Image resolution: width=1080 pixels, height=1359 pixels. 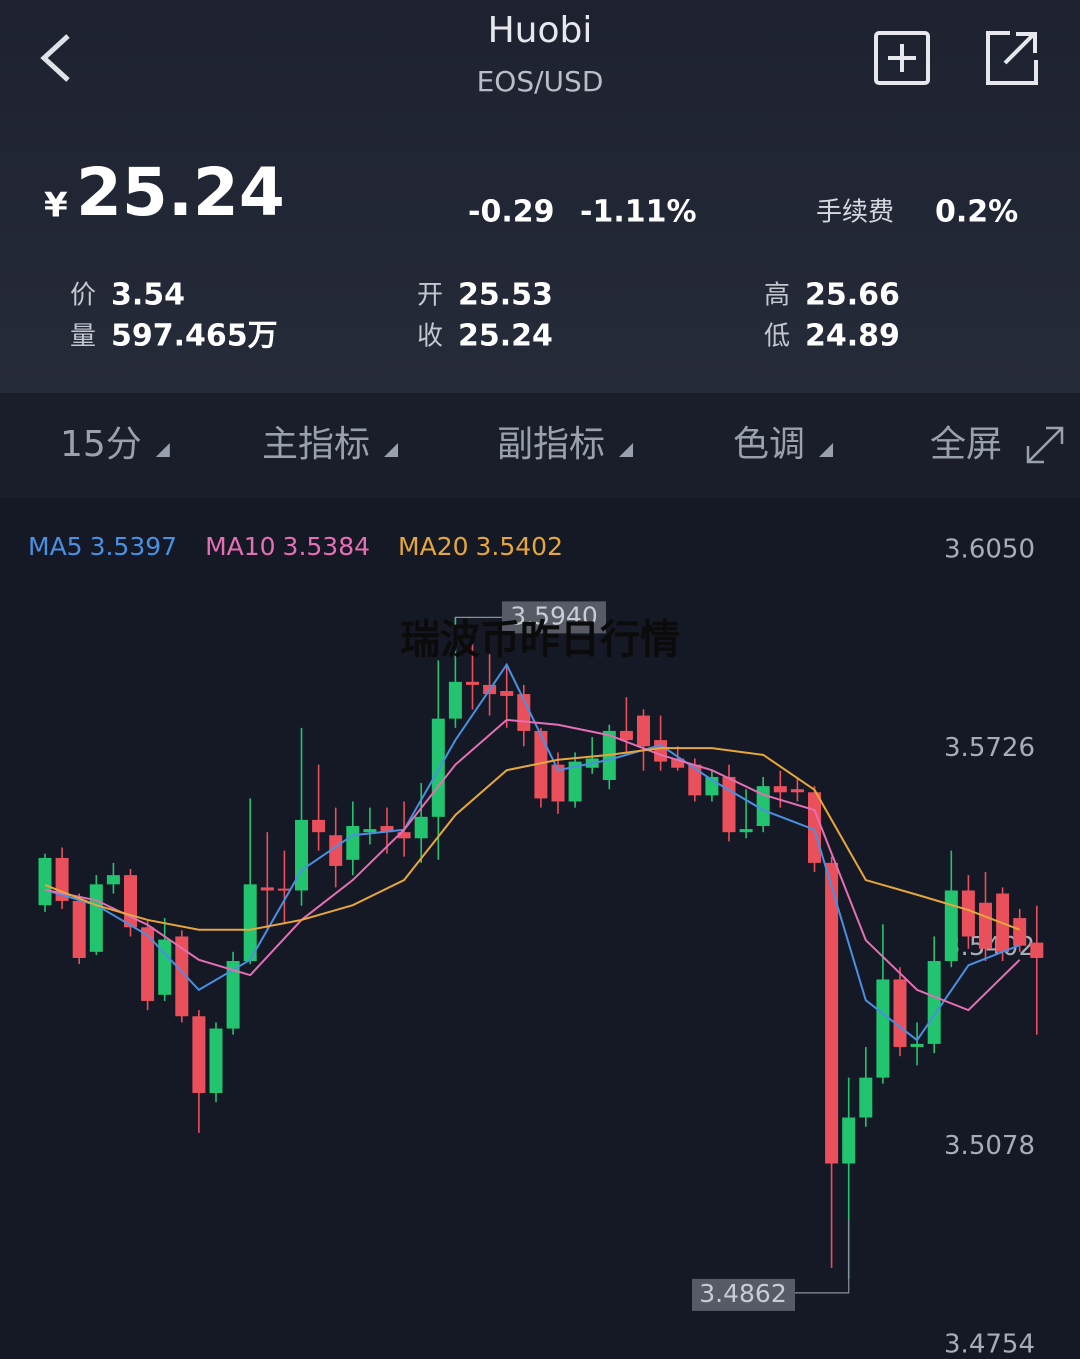 What do you see at coordinates (83, 296) in the screenshot?
I see `stat-label: 价` at bounding box center [83, 296].